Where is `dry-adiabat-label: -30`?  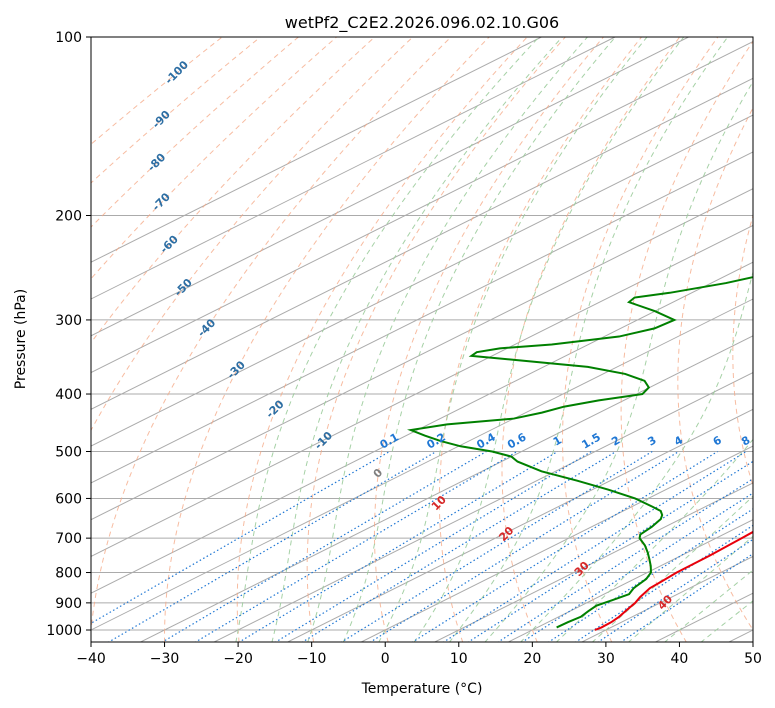
dry-adiabat-label: -30 is located at coordinates (236, 369).